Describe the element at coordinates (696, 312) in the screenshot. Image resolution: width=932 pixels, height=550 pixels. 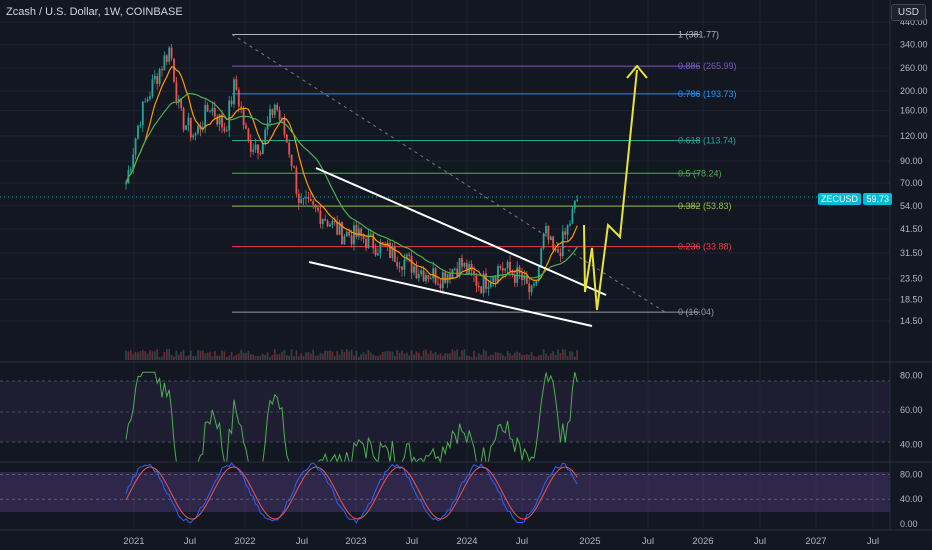
I see `fib-label: 0 (16.04)` at that location.